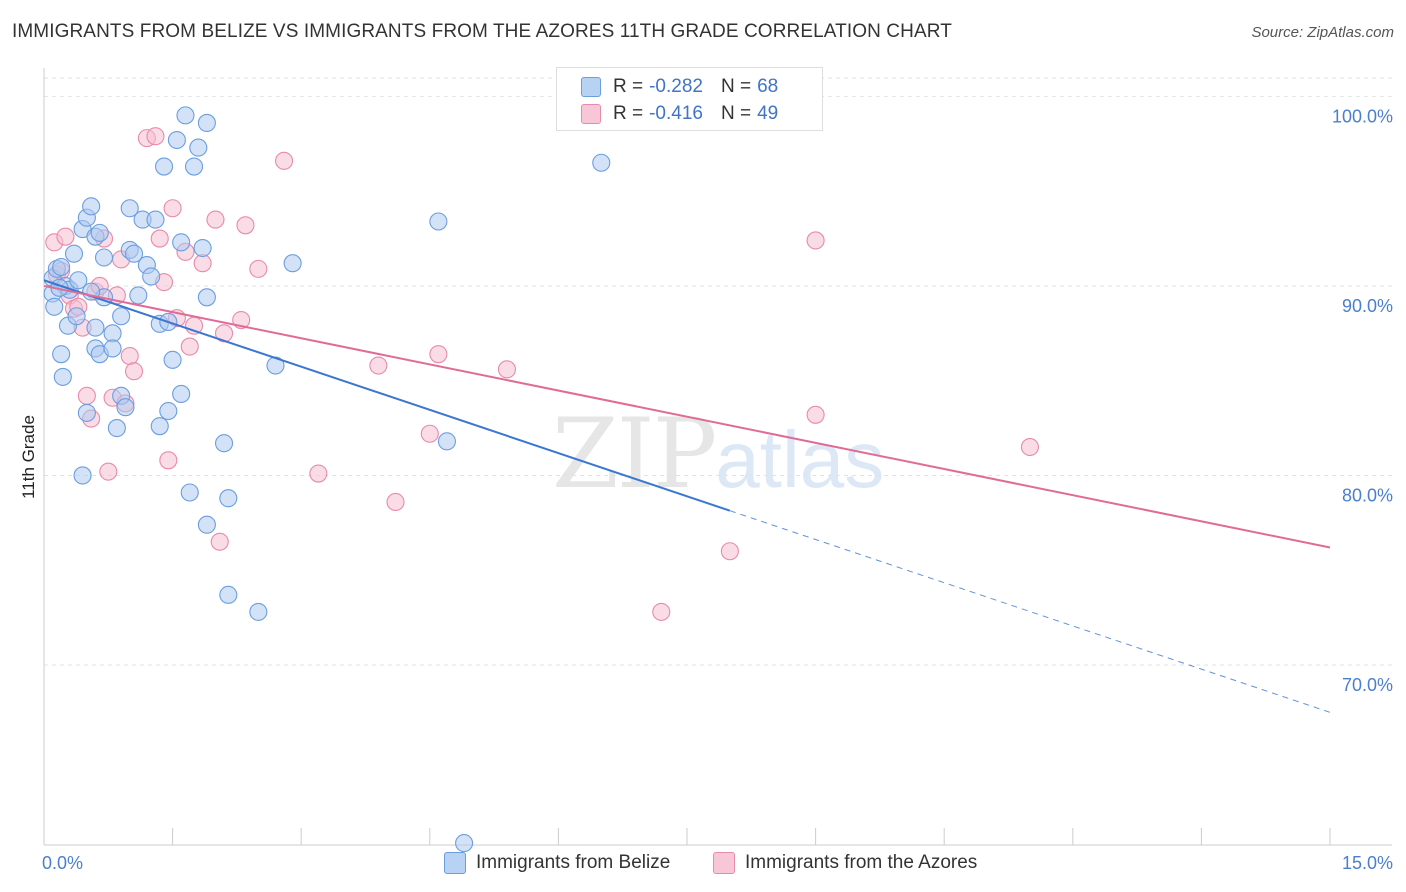 The width and height of the screenshot is (1406, 892). What do you see at coordinates (1367, 495) in the screenshot?
I see `y-tick-label: 80.0%` at bounding box center [1367, 495].